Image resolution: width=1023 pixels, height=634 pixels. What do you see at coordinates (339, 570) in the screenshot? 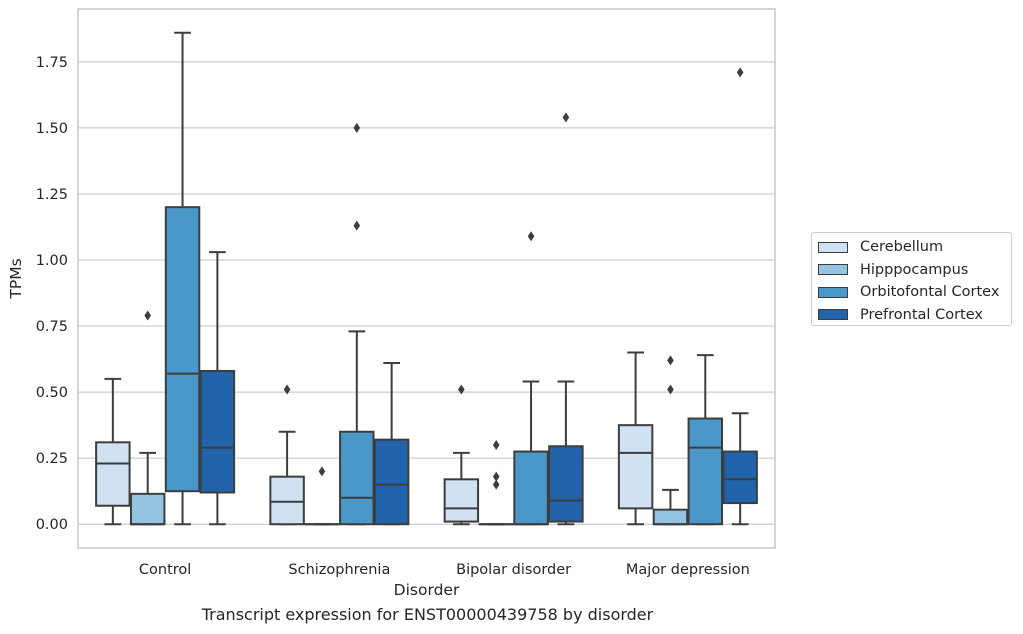
I see `x-tick-label-1: Schizophrenia` at bounding box center [339, 570].